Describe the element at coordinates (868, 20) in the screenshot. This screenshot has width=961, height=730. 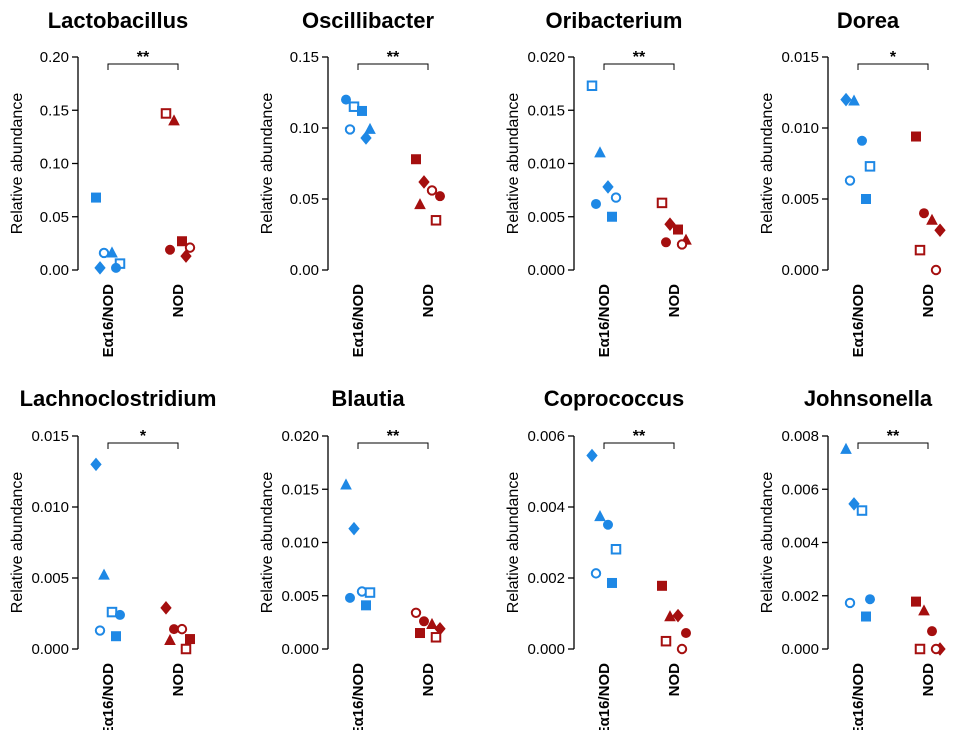
I see `chart-title: Dorea` at that location.